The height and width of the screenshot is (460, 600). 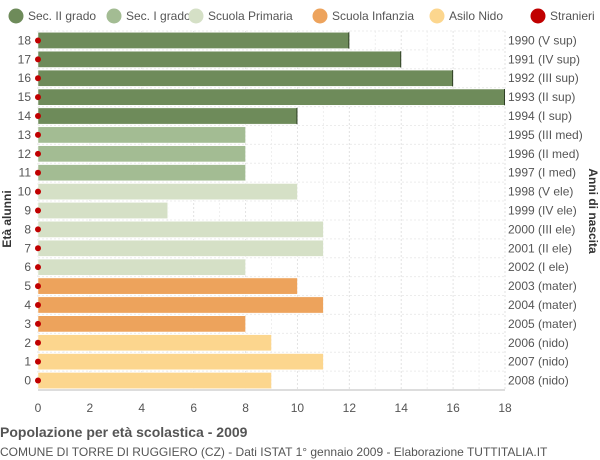 I want to click on x-tick-label: 12, so click(x=350, y=408).